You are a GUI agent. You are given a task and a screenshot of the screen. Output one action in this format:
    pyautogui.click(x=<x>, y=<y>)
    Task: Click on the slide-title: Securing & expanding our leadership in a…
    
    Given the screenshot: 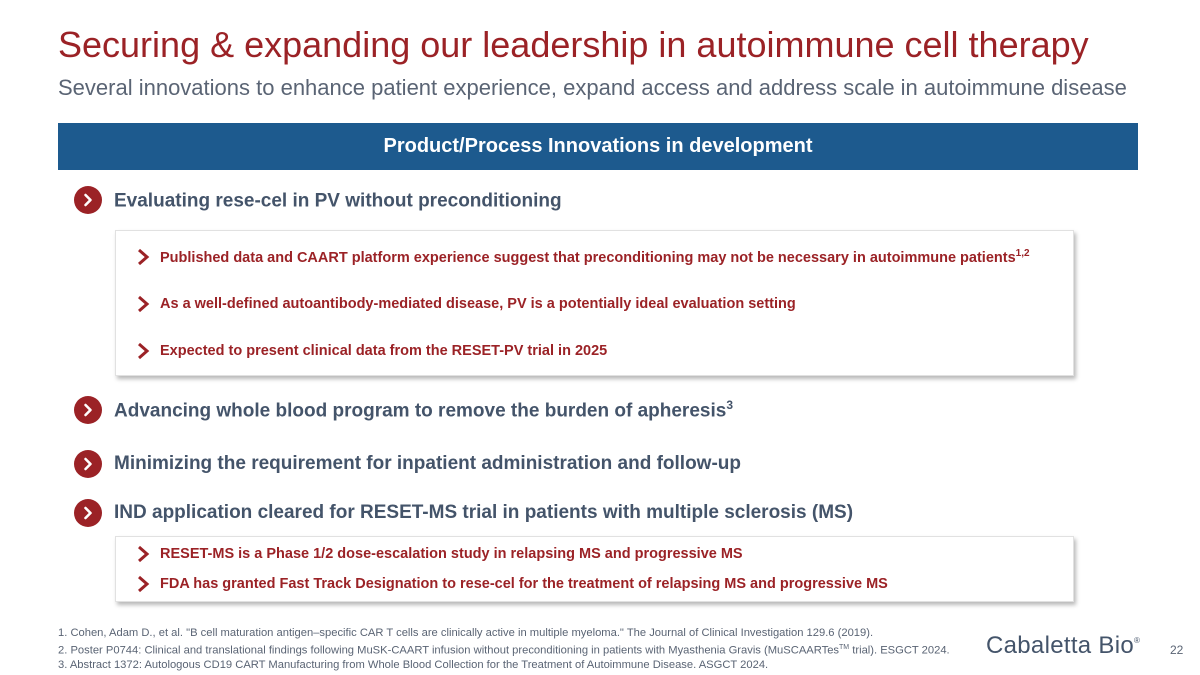 What is the action you would take?
    pyautogui.click(x=573, y=44)
    